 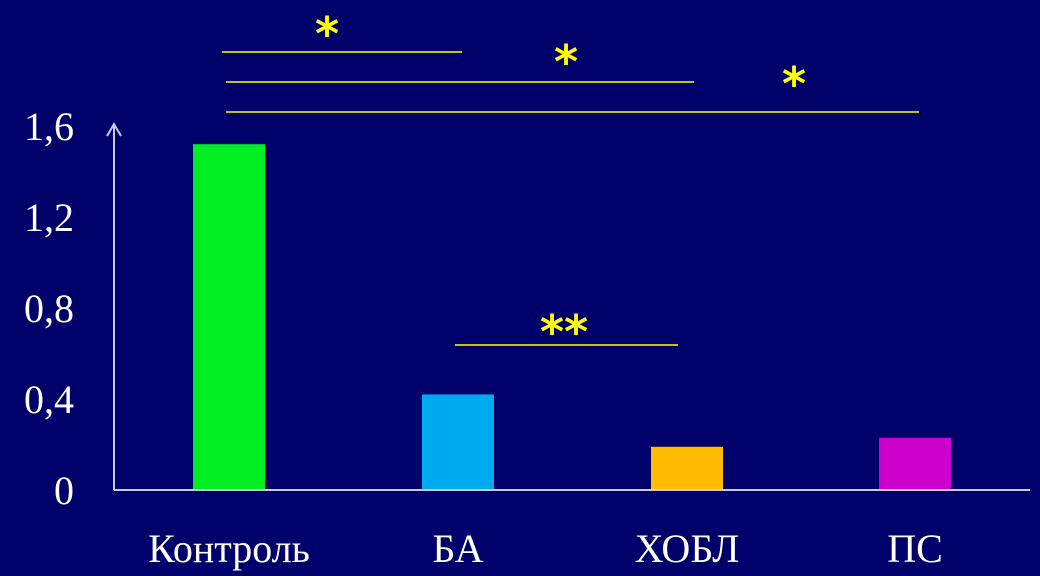 What do you see at coordinates (64, 490) in the screenshot?
I see `y-tick-label: 0` at bounding box center [64, 490].